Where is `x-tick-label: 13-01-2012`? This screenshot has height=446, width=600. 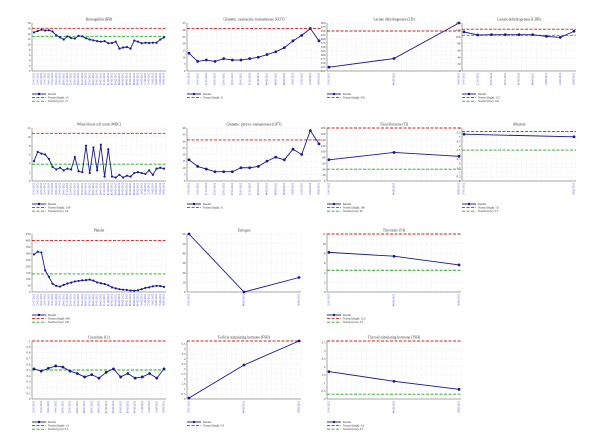
x-tick-label: 13-01-2012 is located at coordinates (37, 188).